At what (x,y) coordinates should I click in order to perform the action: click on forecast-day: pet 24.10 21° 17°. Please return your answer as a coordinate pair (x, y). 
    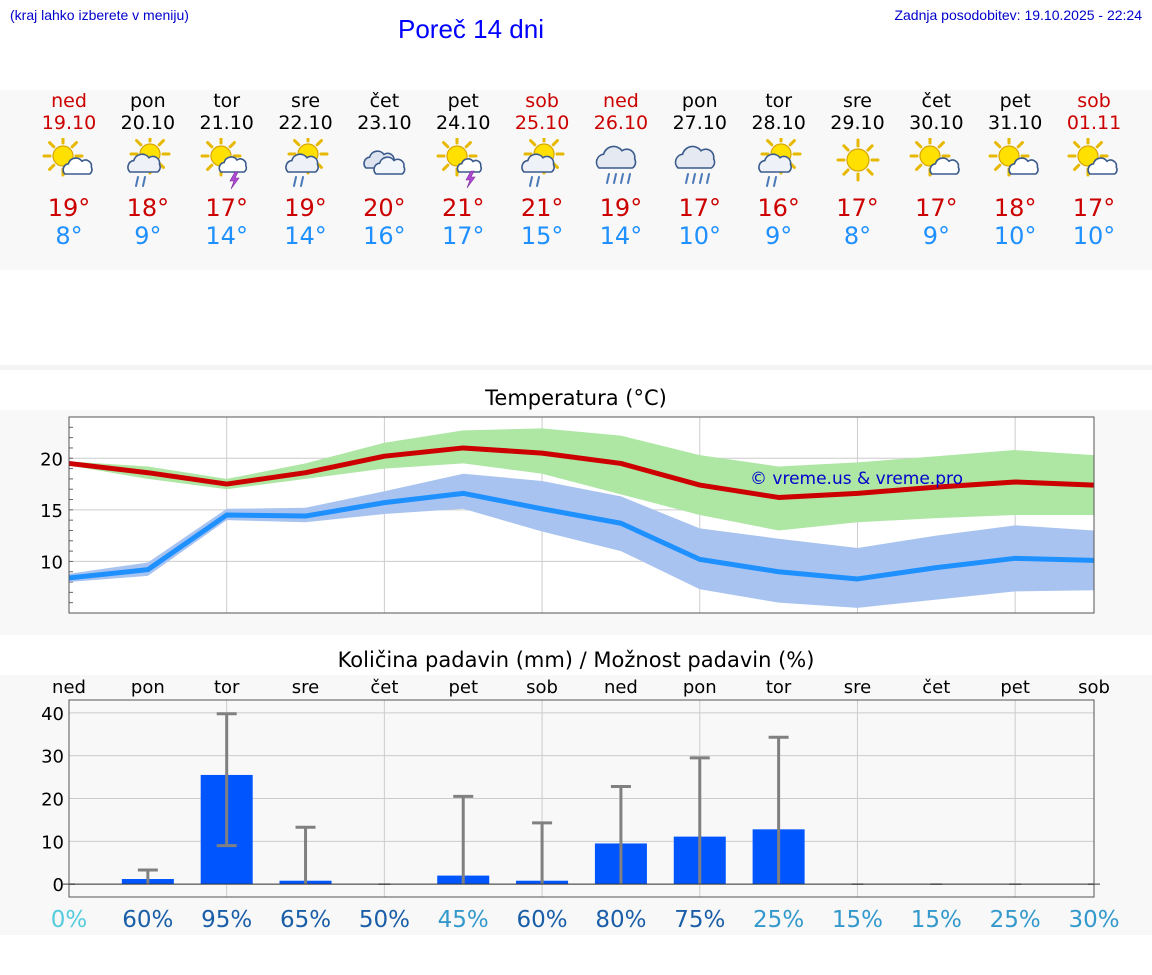
    Looking at the image, I should click on (463, 170).